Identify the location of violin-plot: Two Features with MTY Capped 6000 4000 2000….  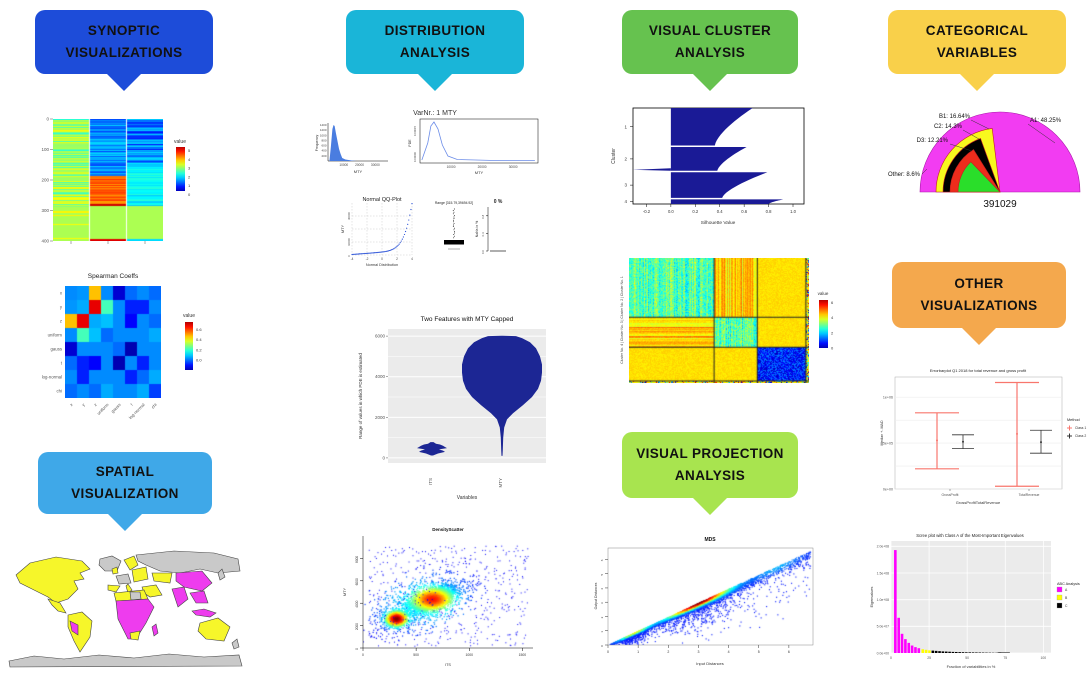
(457, 405).